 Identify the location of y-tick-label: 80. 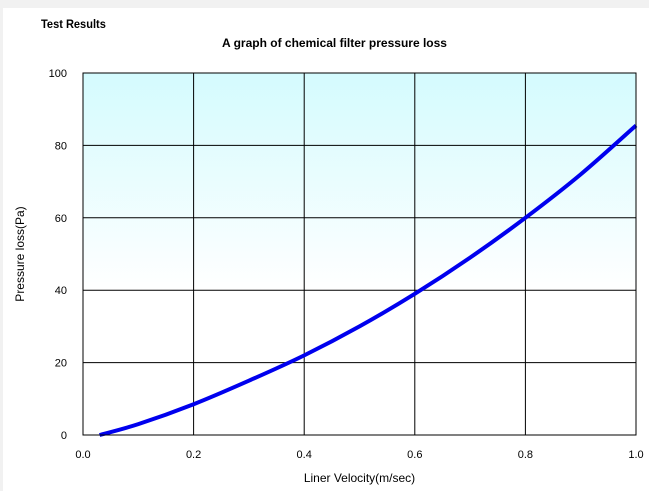
(61, 146).